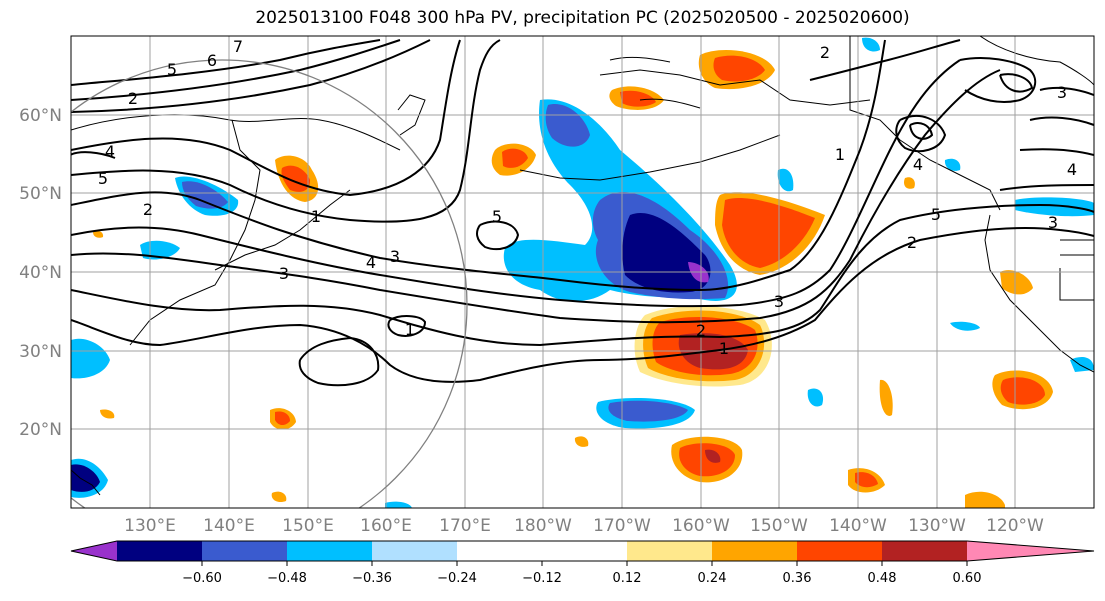 This screenshot has height=601, width=1105. What do you see at coordinates (1015, 526) in the screenshot?
I see `lon-label: 120°W` at bounding box center [1015, 526].